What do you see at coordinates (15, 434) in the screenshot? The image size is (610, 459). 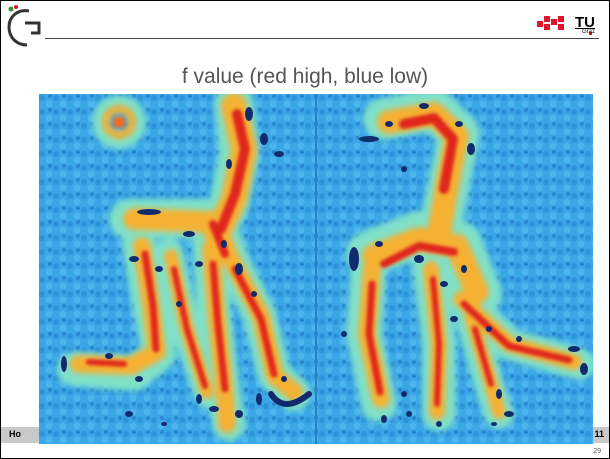 I see `footer-left-text: Ho` at bounding box center [15, 434].